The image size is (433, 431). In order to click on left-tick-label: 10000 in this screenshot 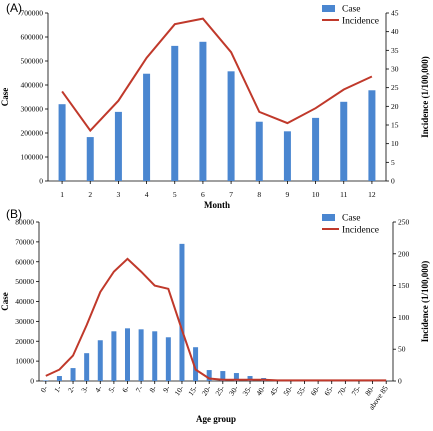, I will do `click(24, 361)`.